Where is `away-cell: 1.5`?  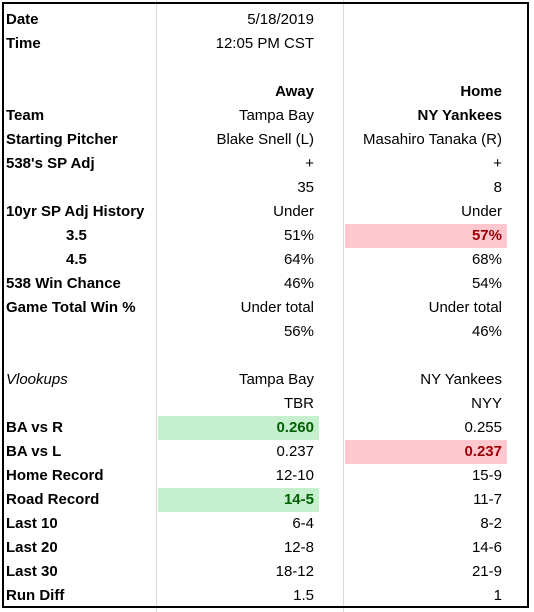
away-cell: 1.5 is located at coordinates (303, 595).